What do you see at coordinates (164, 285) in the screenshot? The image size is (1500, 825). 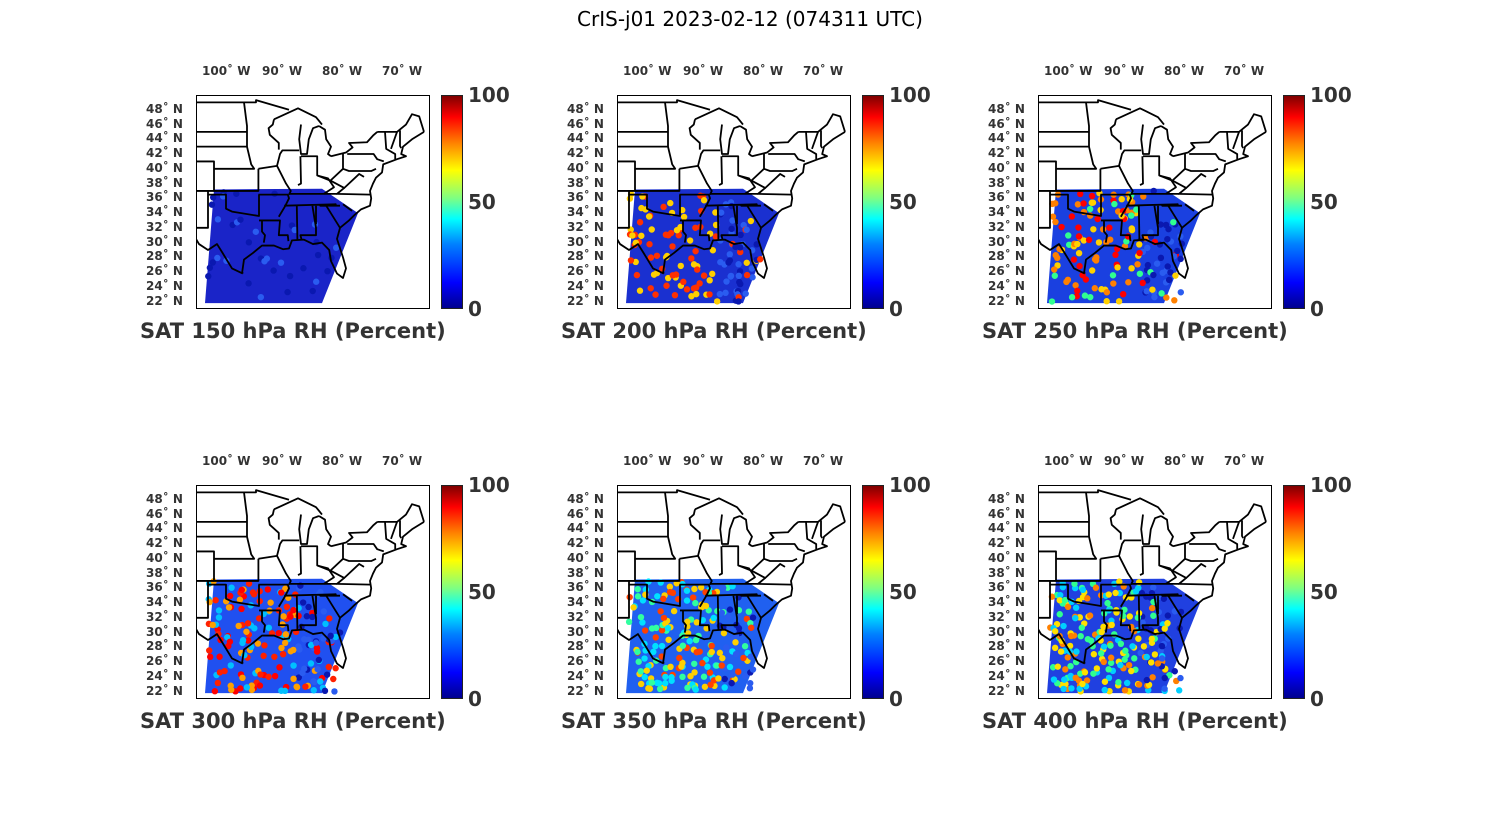 I see `latitude-tick-label: 24˚ N` at bounding box center [164, 285].